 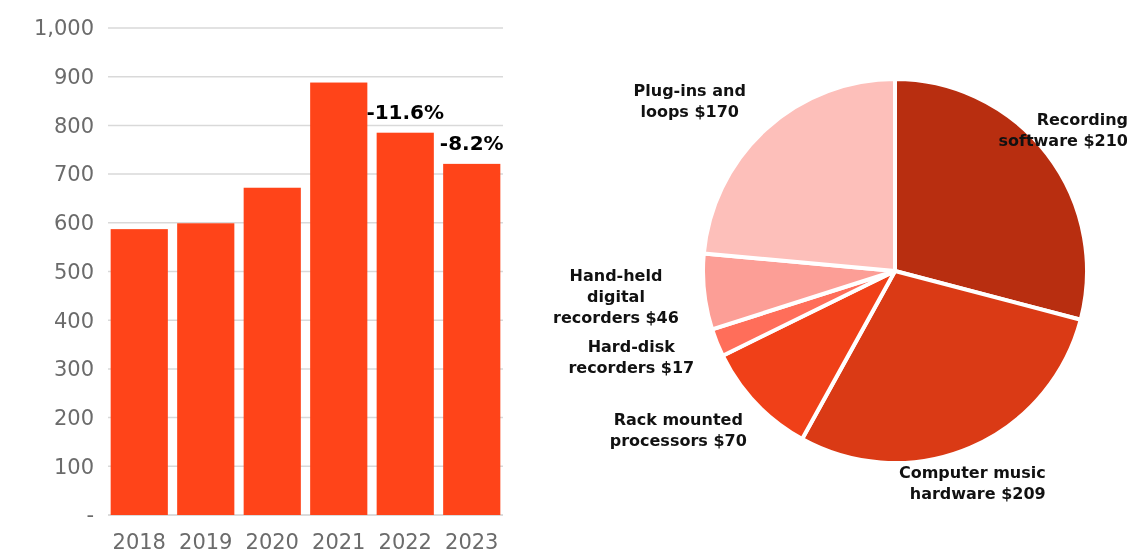 I want to click on y-tick-label: 900, so click(x=73, y=77).